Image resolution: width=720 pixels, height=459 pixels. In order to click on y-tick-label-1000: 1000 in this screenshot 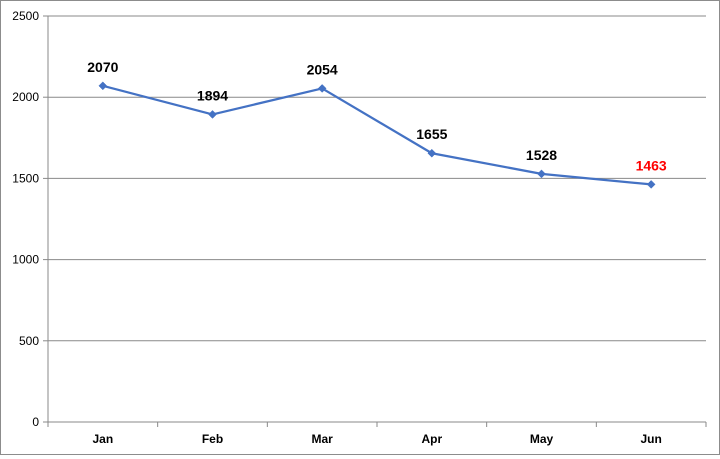, I will do `click(25, 260)`.